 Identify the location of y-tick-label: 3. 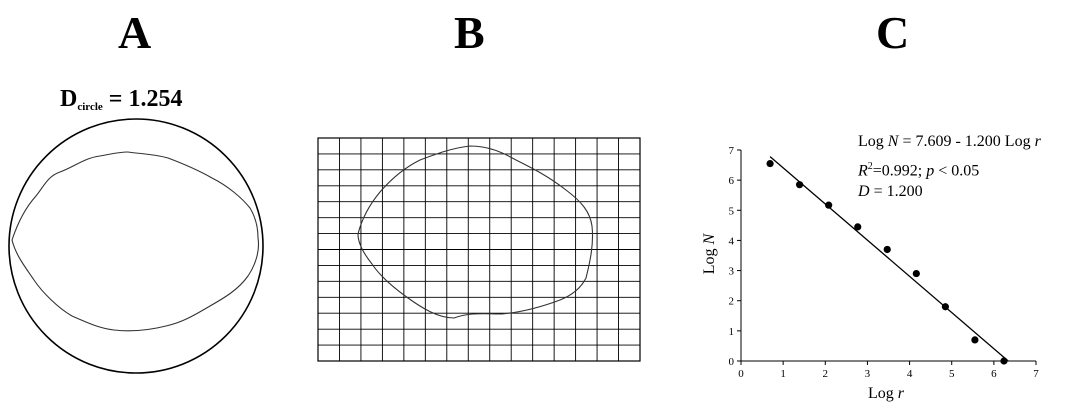
(732, 272).